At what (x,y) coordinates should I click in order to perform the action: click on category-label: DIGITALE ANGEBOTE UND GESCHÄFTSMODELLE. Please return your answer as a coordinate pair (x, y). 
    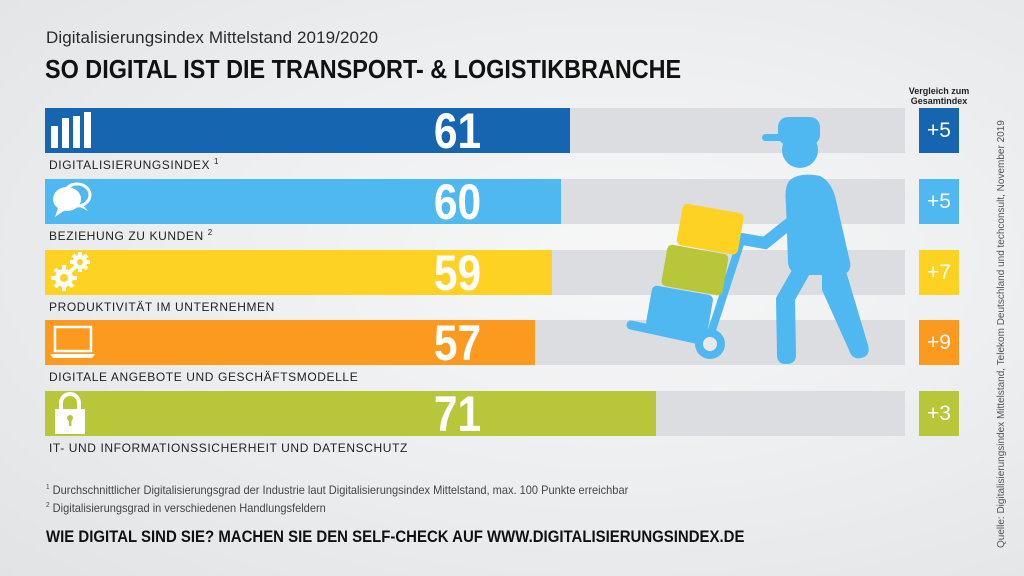
    Looking at the image, I should click on (203, 376).